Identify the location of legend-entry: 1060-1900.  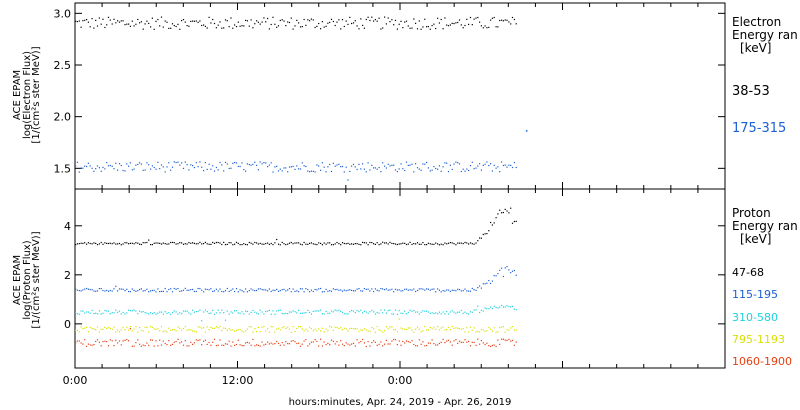
(762, 361).